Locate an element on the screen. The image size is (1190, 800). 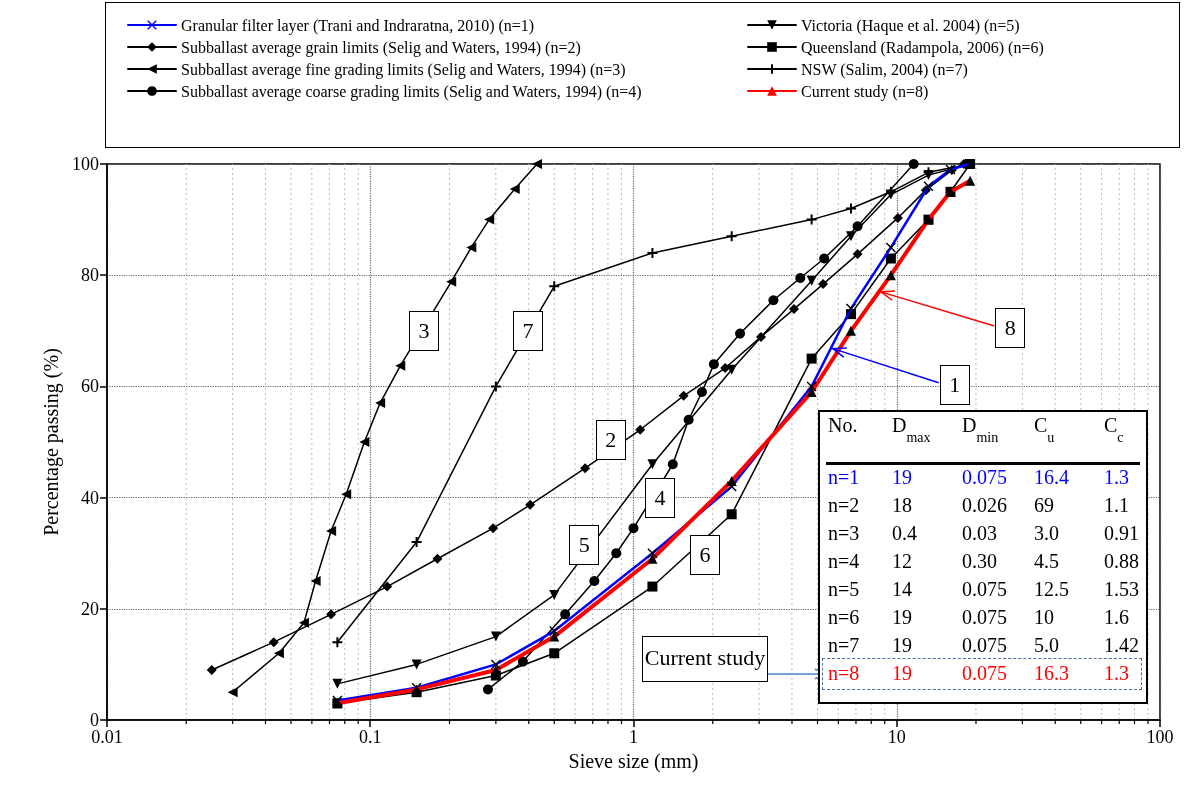
y-tick-label: 40 is located at coordinates (90, 497).